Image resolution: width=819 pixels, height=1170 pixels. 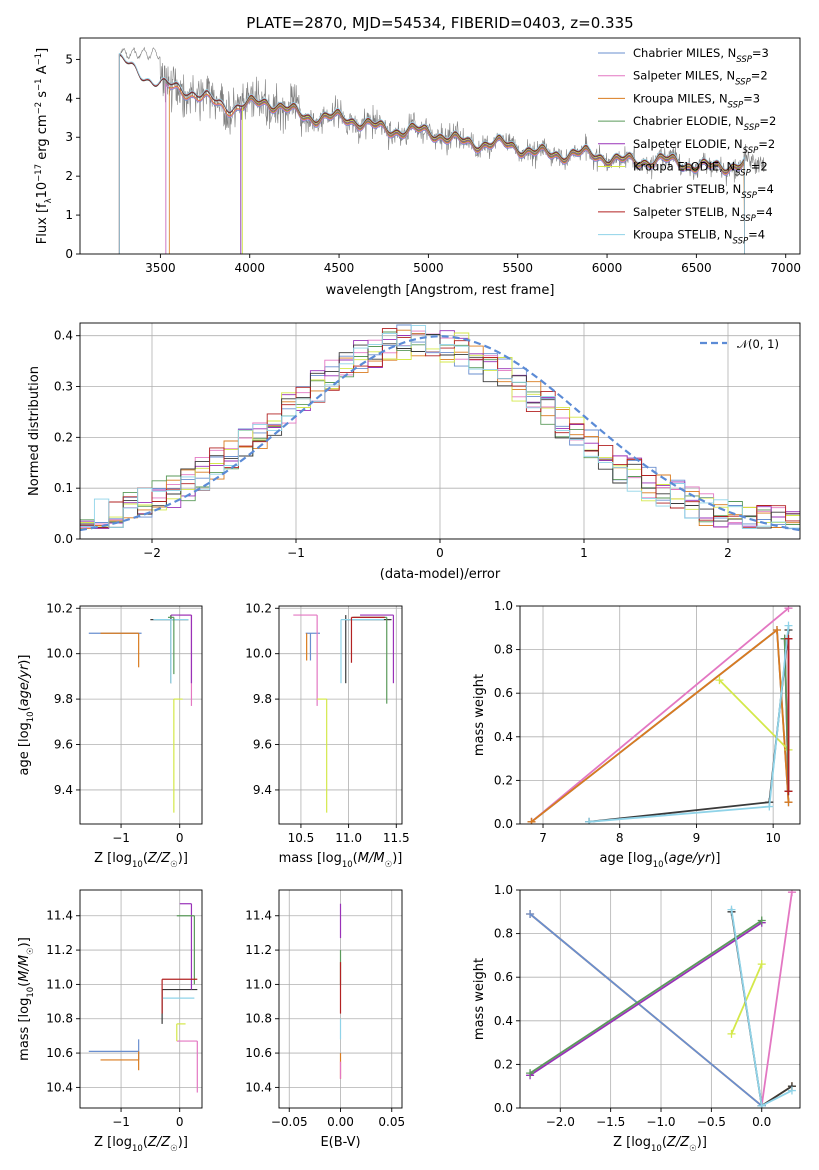 What do you see at coordinates (701, 55) in the screenshot?
I see `legend-label: Chabrier MILES, NSSP=3` at bounding box center [701, 55].